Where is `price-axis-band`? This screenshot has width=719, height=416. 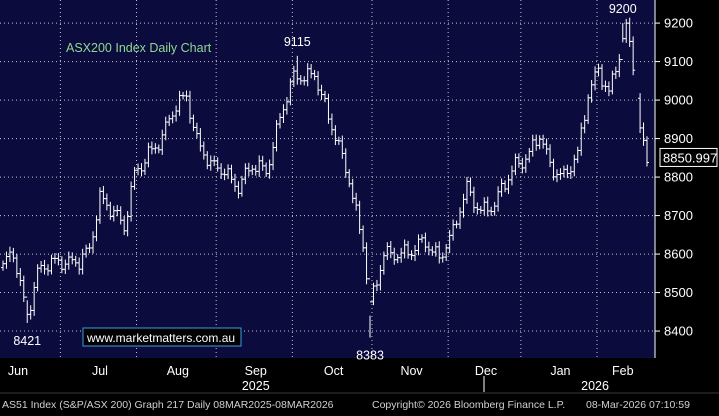
price-axis-band is located at coordinates (687, 179).